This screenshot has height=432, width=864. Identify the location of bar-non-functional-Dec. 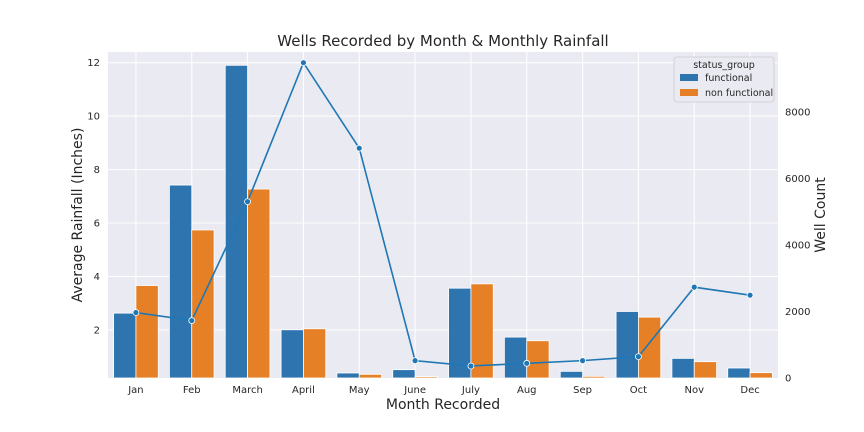
(761, 375).